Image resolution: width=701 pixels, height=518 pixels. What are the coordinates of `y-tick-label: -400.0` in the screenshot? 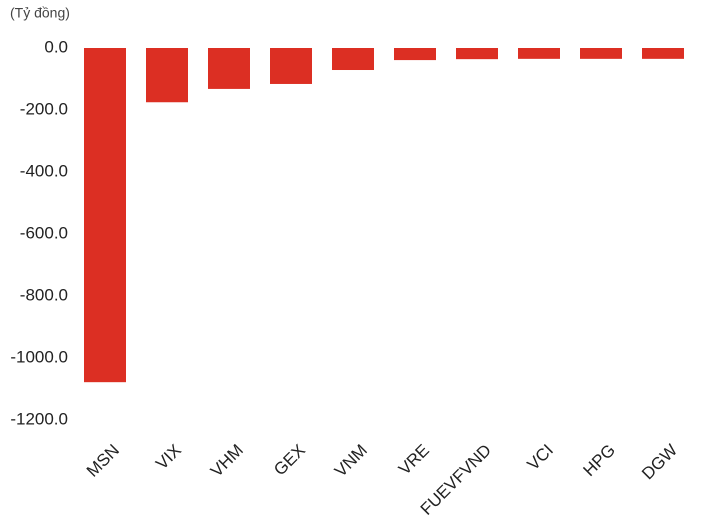 It's located at (44, 170).